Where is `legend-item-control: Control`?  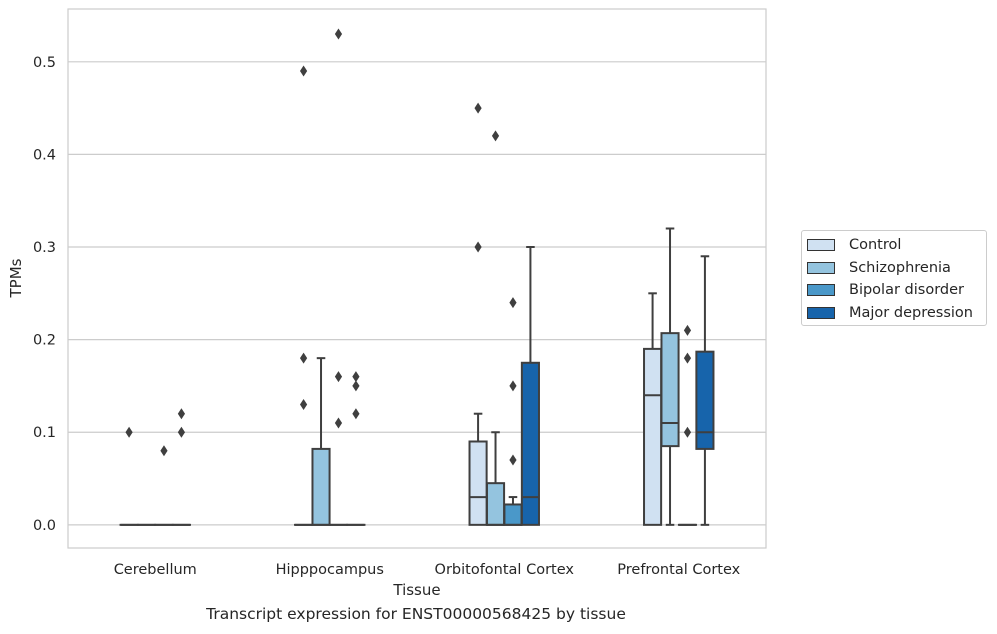 legend-item-control: Control is located at coordinates (854, 245).